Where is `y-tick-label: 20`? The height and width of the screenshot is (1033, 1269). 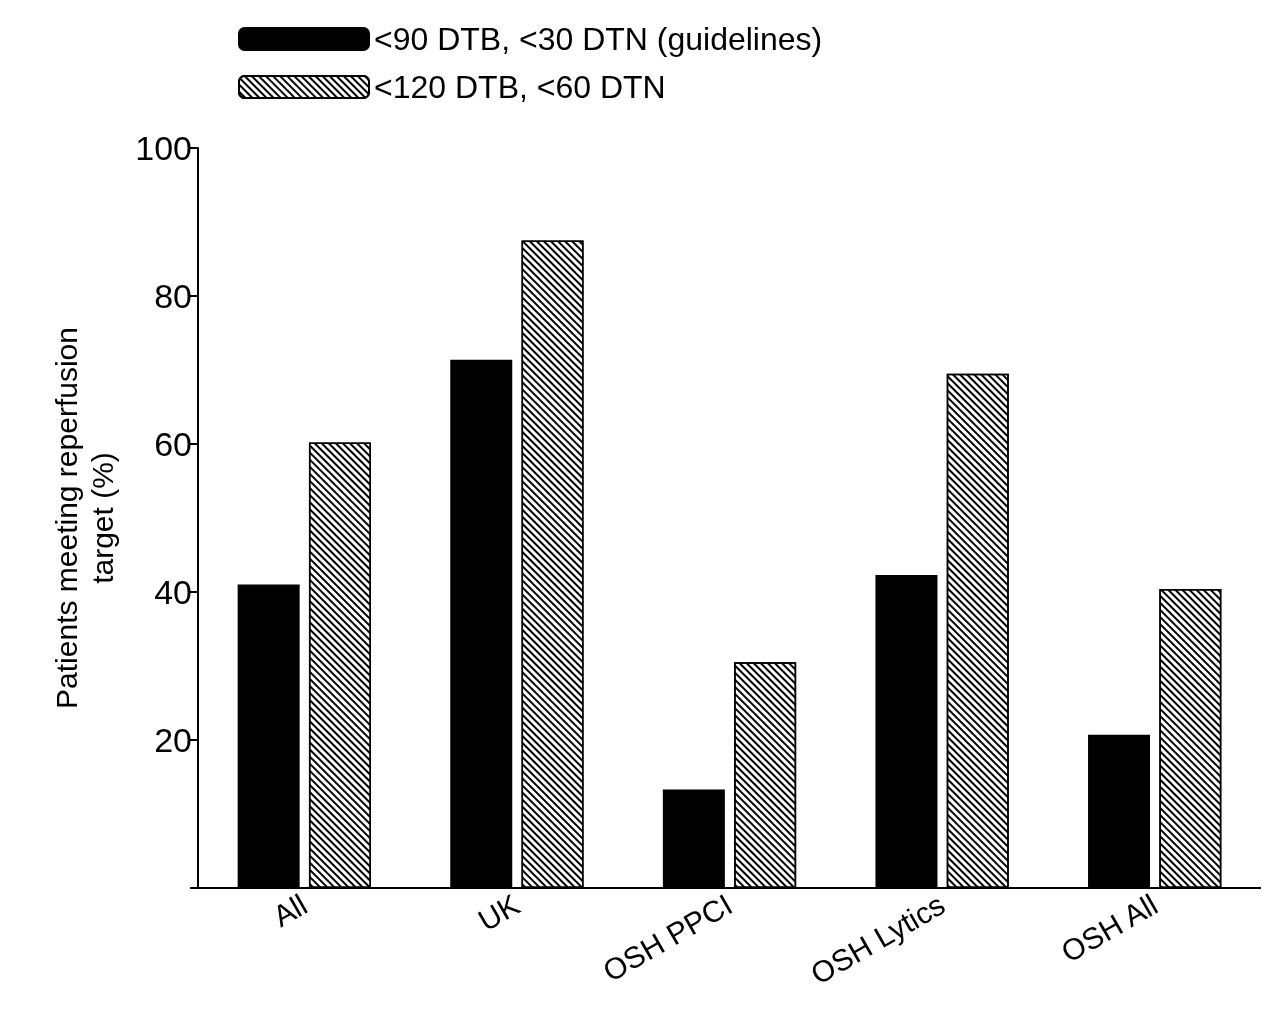 y-tick-label: 20 is located at coordinates (173, 740).